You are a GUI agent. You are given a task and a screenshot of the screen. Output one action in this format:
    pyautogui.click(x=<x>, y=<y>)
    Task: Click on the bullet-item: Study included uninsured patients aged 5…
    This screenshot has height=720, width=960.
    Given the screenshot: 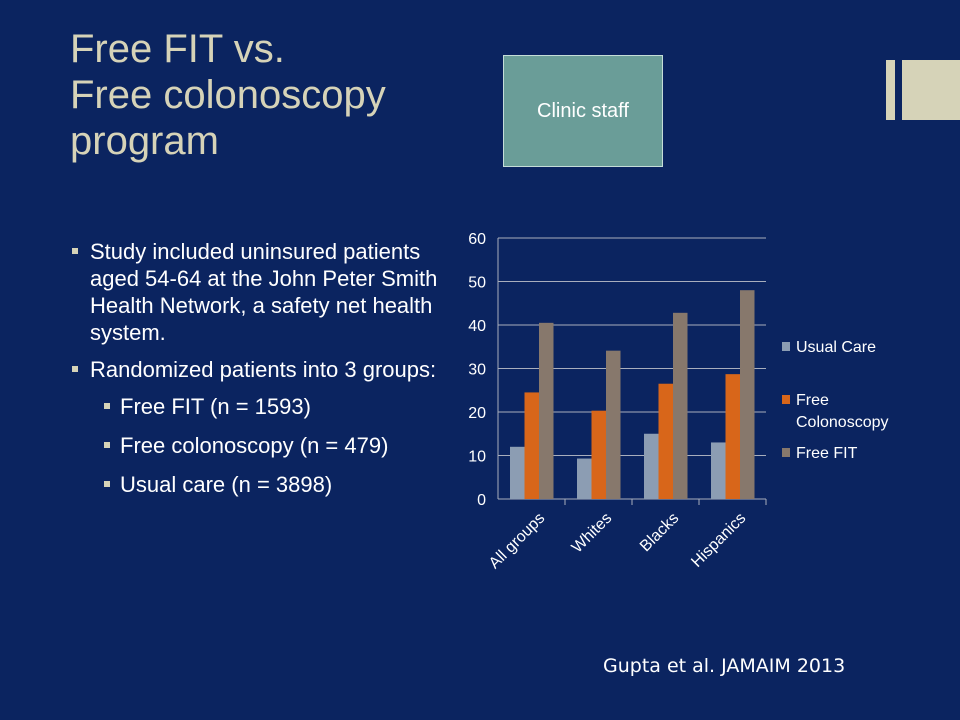 What is the action you would take?
    pyautogui.click(x=272, y=292)
    